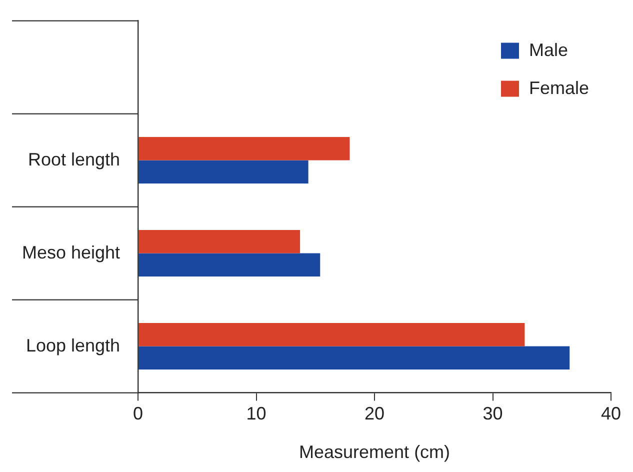 This screenshot has height=472, width=633. Describe the element at coordinates (374, 414) in the screenshot. I see `x-tick-label: 20` at that location.